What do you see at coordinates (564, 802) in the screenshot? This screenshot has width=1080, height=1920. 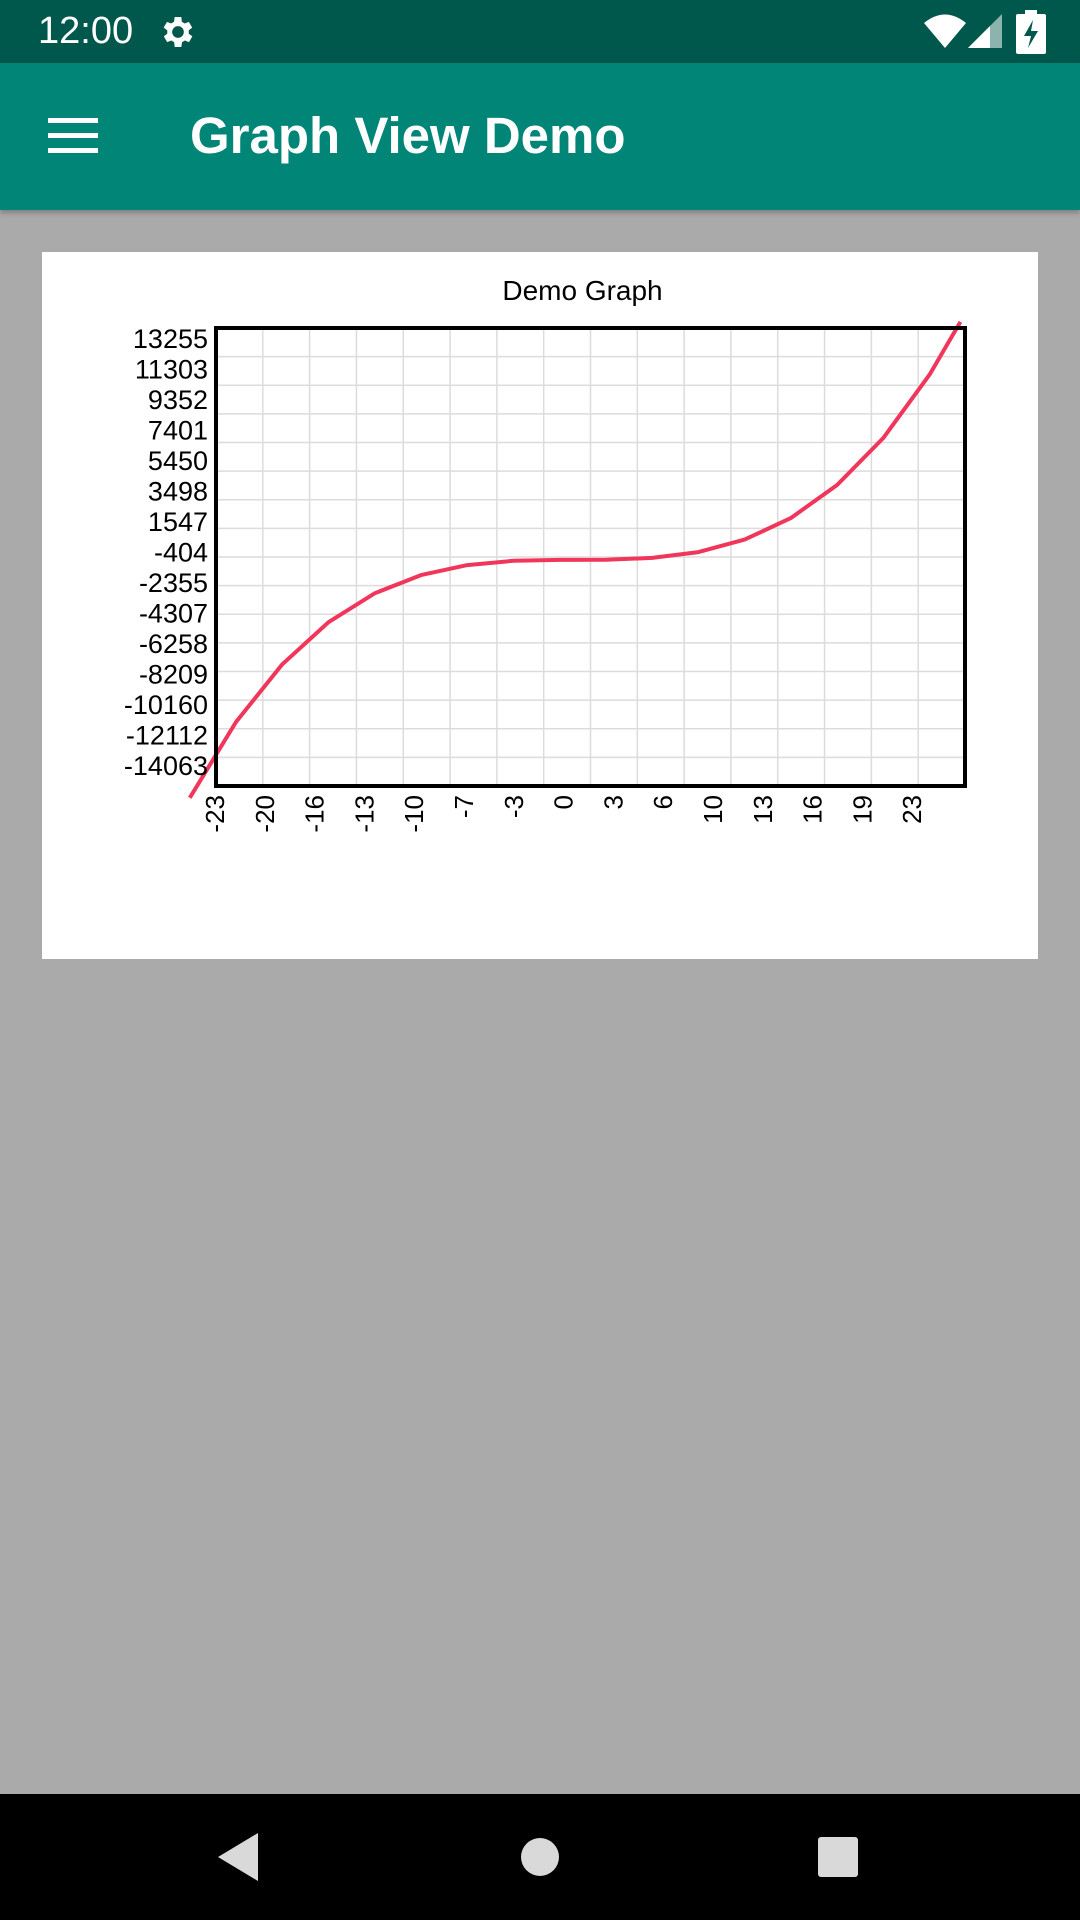 I see `x-tick-label: 0` at bounding box center [564, 802].